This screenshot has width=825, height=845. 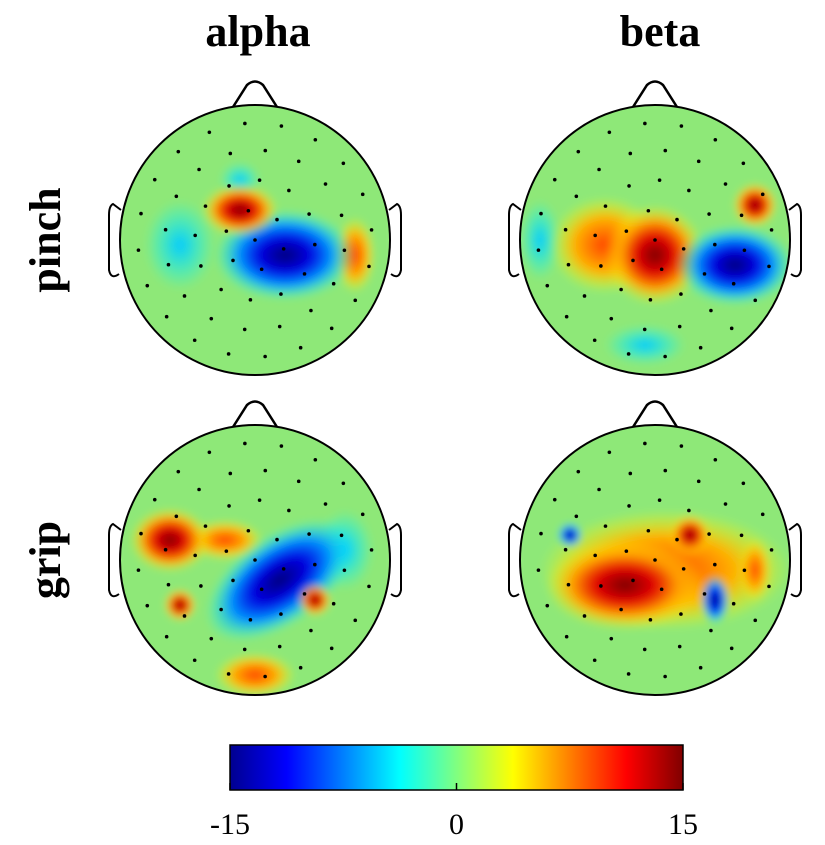 What do you see at coordinates (683, 824) in the screenshot?
I see `tick-label: 15` at bounding box center [683, 824].